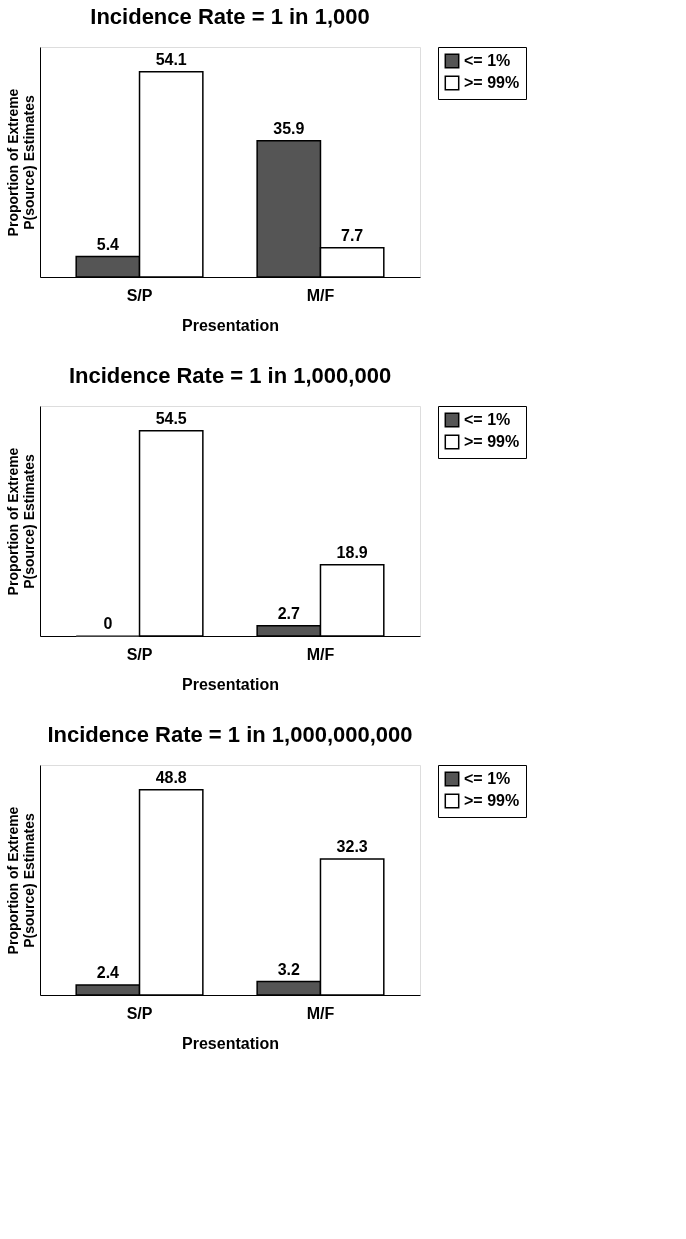 This screenshot has width=686, height=1239. I want to click on chart-title: Incidence Rate = 1 in 1,000, so click(230, 16).